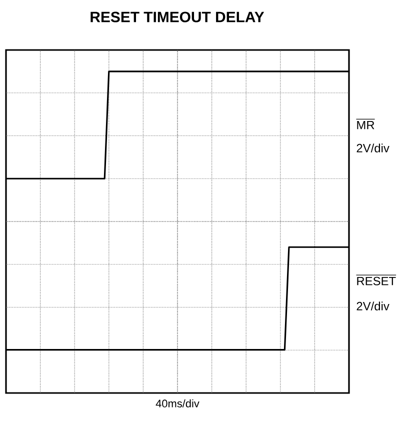  Describe the element at coordinates (178, 403) in the screenshot. I see `x-axis-title: 40ms/div` at that location.